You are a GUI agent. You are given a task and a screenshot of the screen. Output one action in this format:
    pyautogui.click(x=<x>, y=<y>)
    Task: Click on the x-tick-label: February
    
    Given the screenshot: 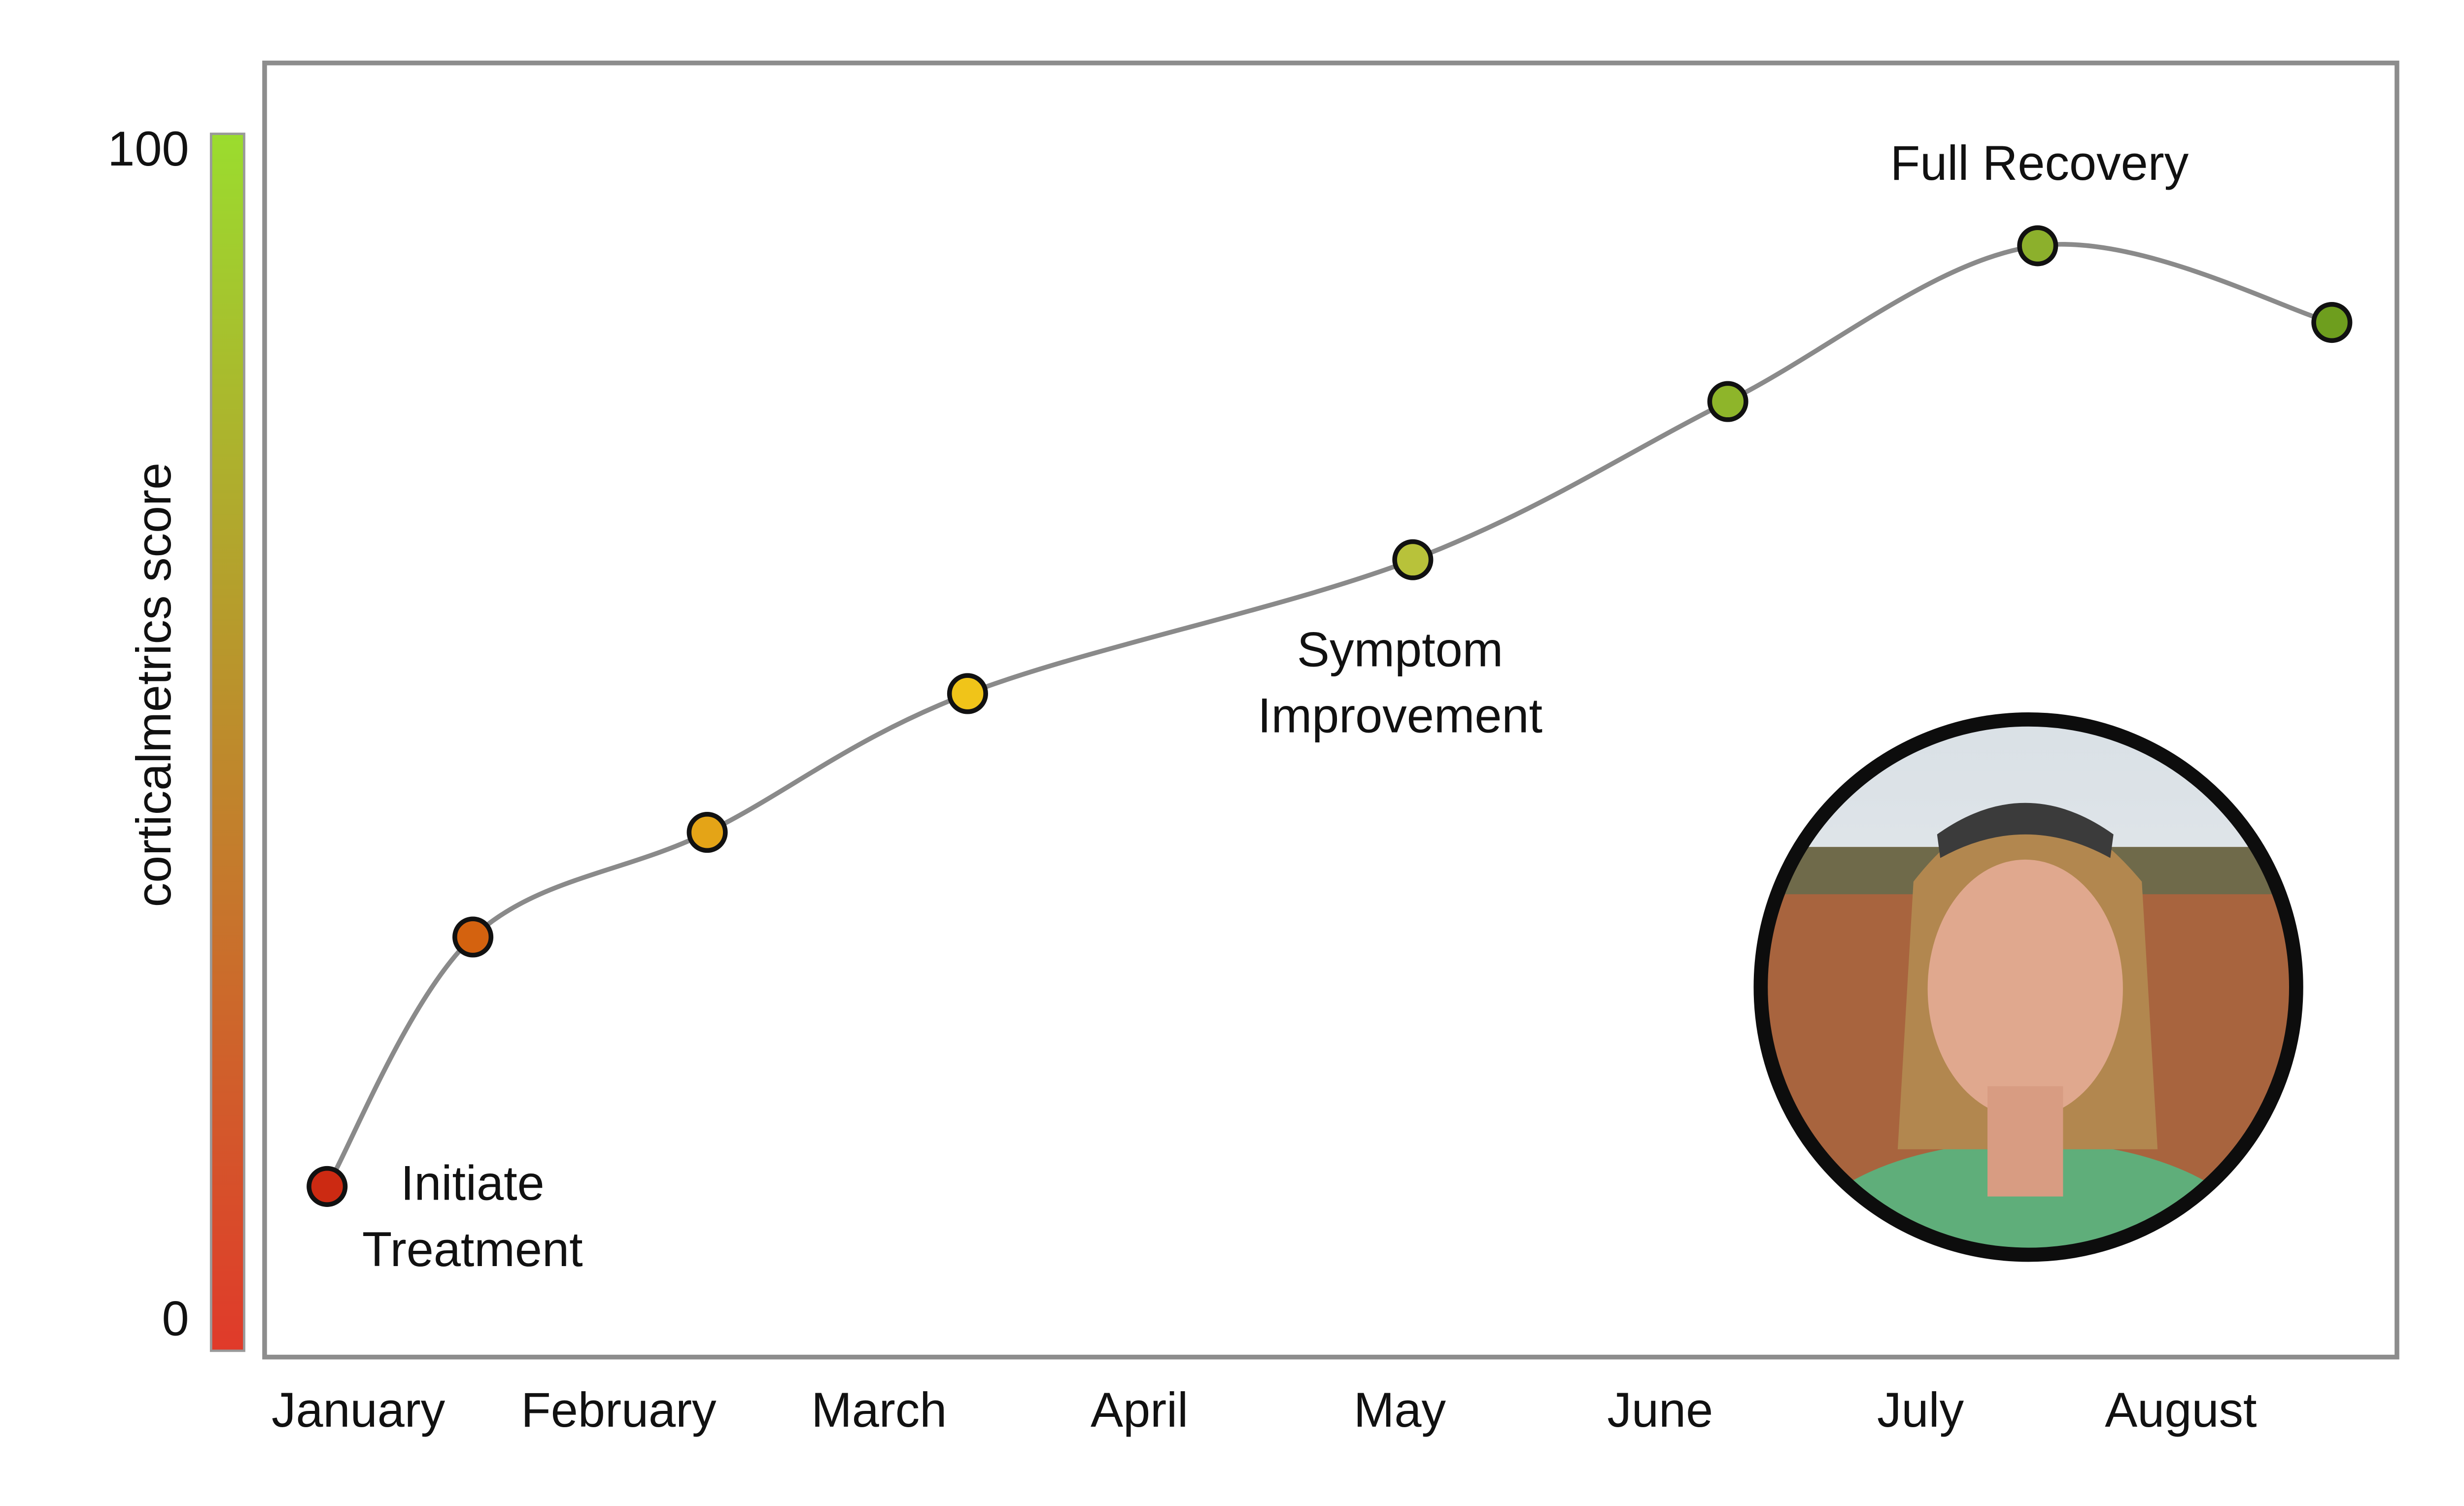 What is the action you would take?
    pyautogui.click(x=619, y=1409)
    